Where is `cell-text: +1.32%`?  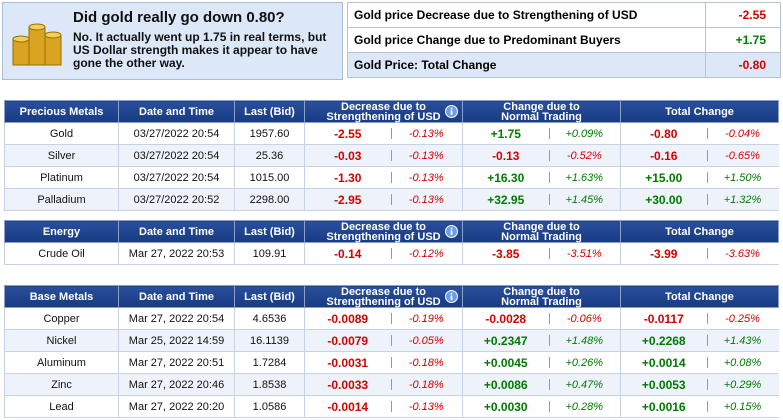
cell-text: +1.32% is located at coordinates (742, 199).